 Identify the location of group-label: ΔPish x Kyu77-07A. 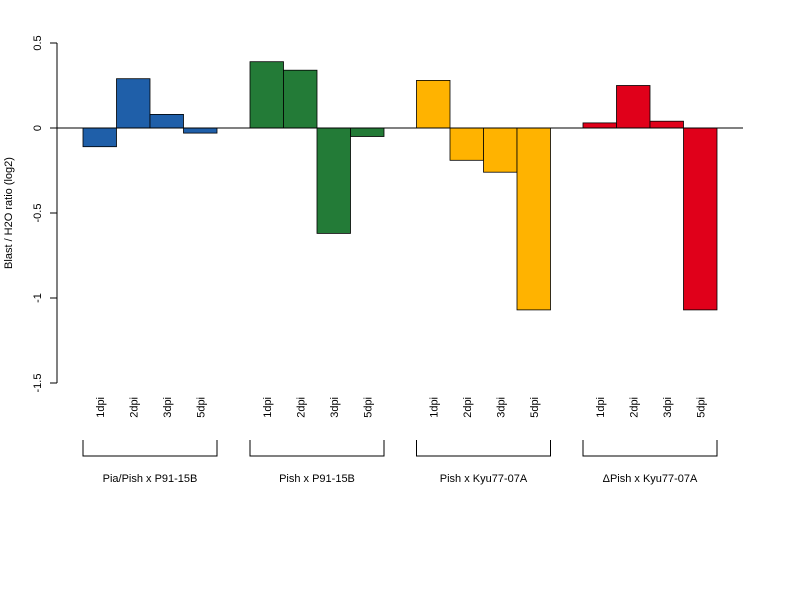
(650, 479).